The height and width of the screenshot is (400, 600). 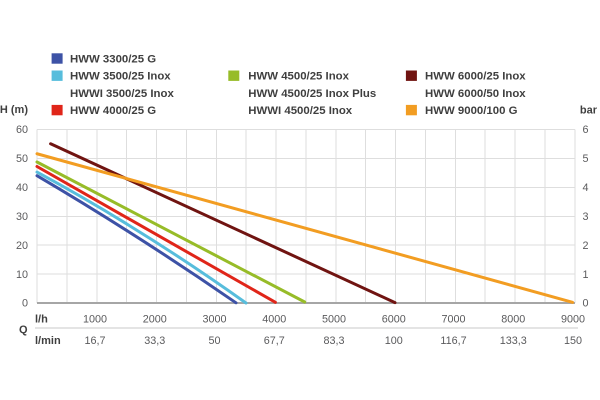 What do you see at coordinates (573, 341) in the screenshot?
I see `svg-text: 150` at bounding box center [573, 341].